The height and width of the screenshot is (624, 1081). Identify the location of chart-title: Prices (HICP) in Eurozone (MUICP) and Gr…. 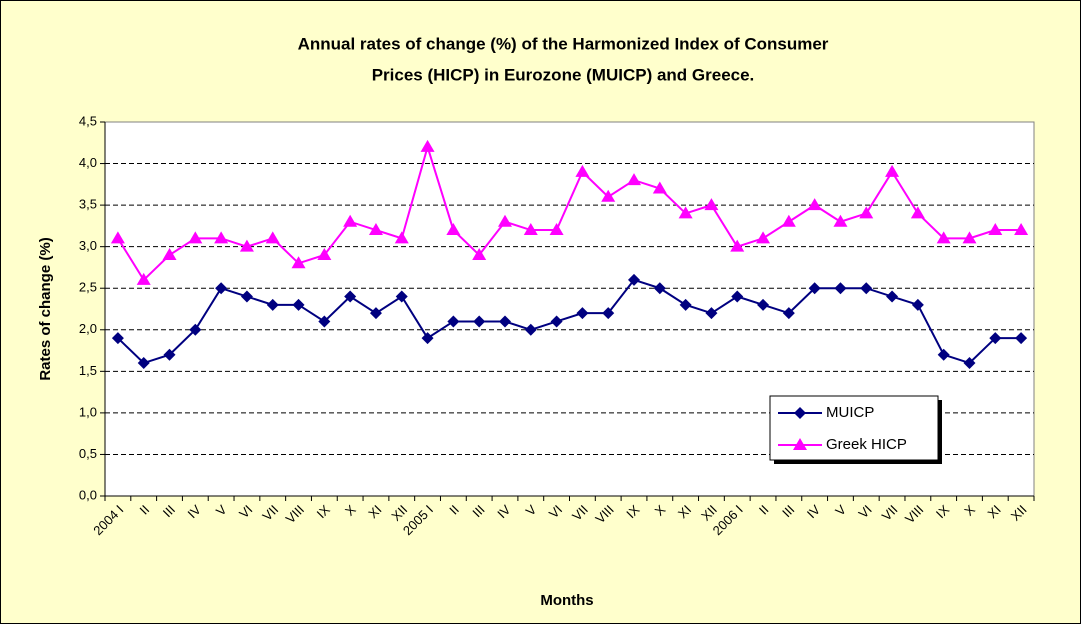
(563, 74).